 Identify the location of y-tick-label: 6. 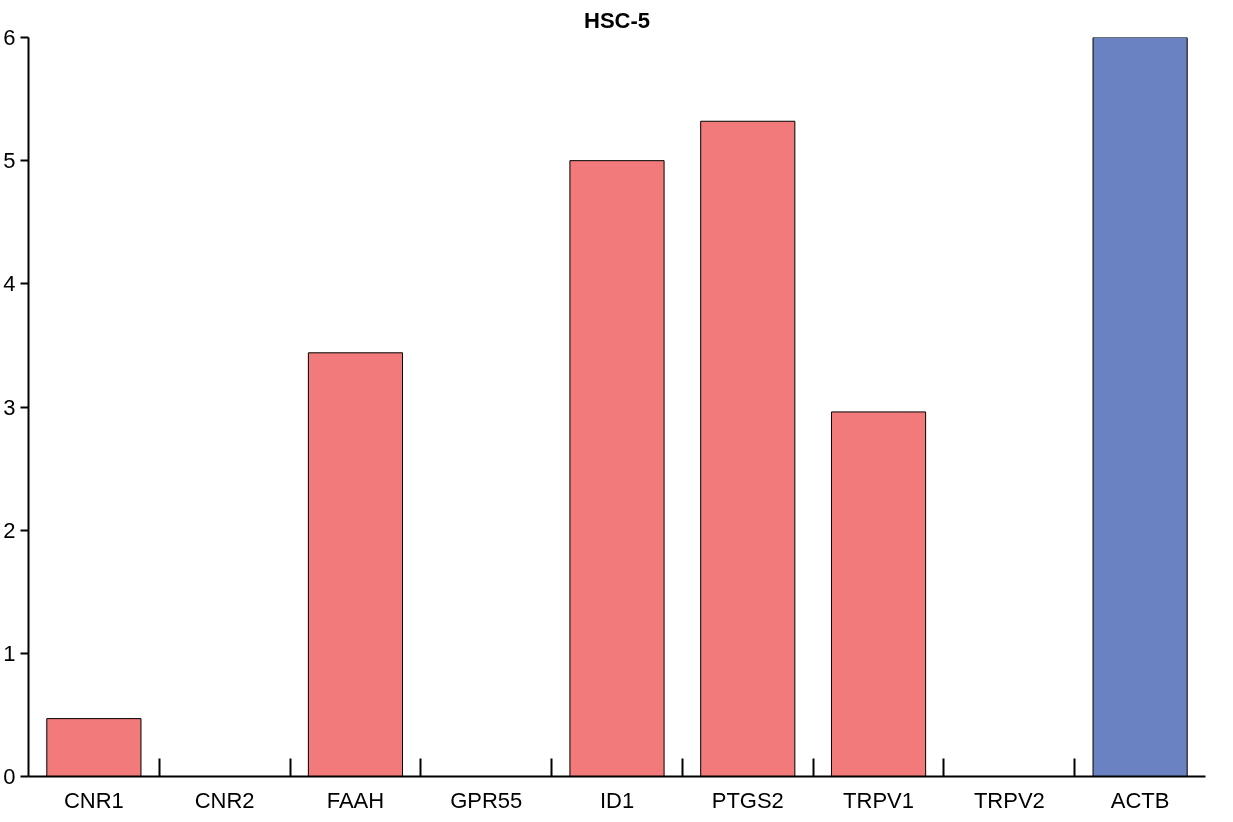
(9, 37).